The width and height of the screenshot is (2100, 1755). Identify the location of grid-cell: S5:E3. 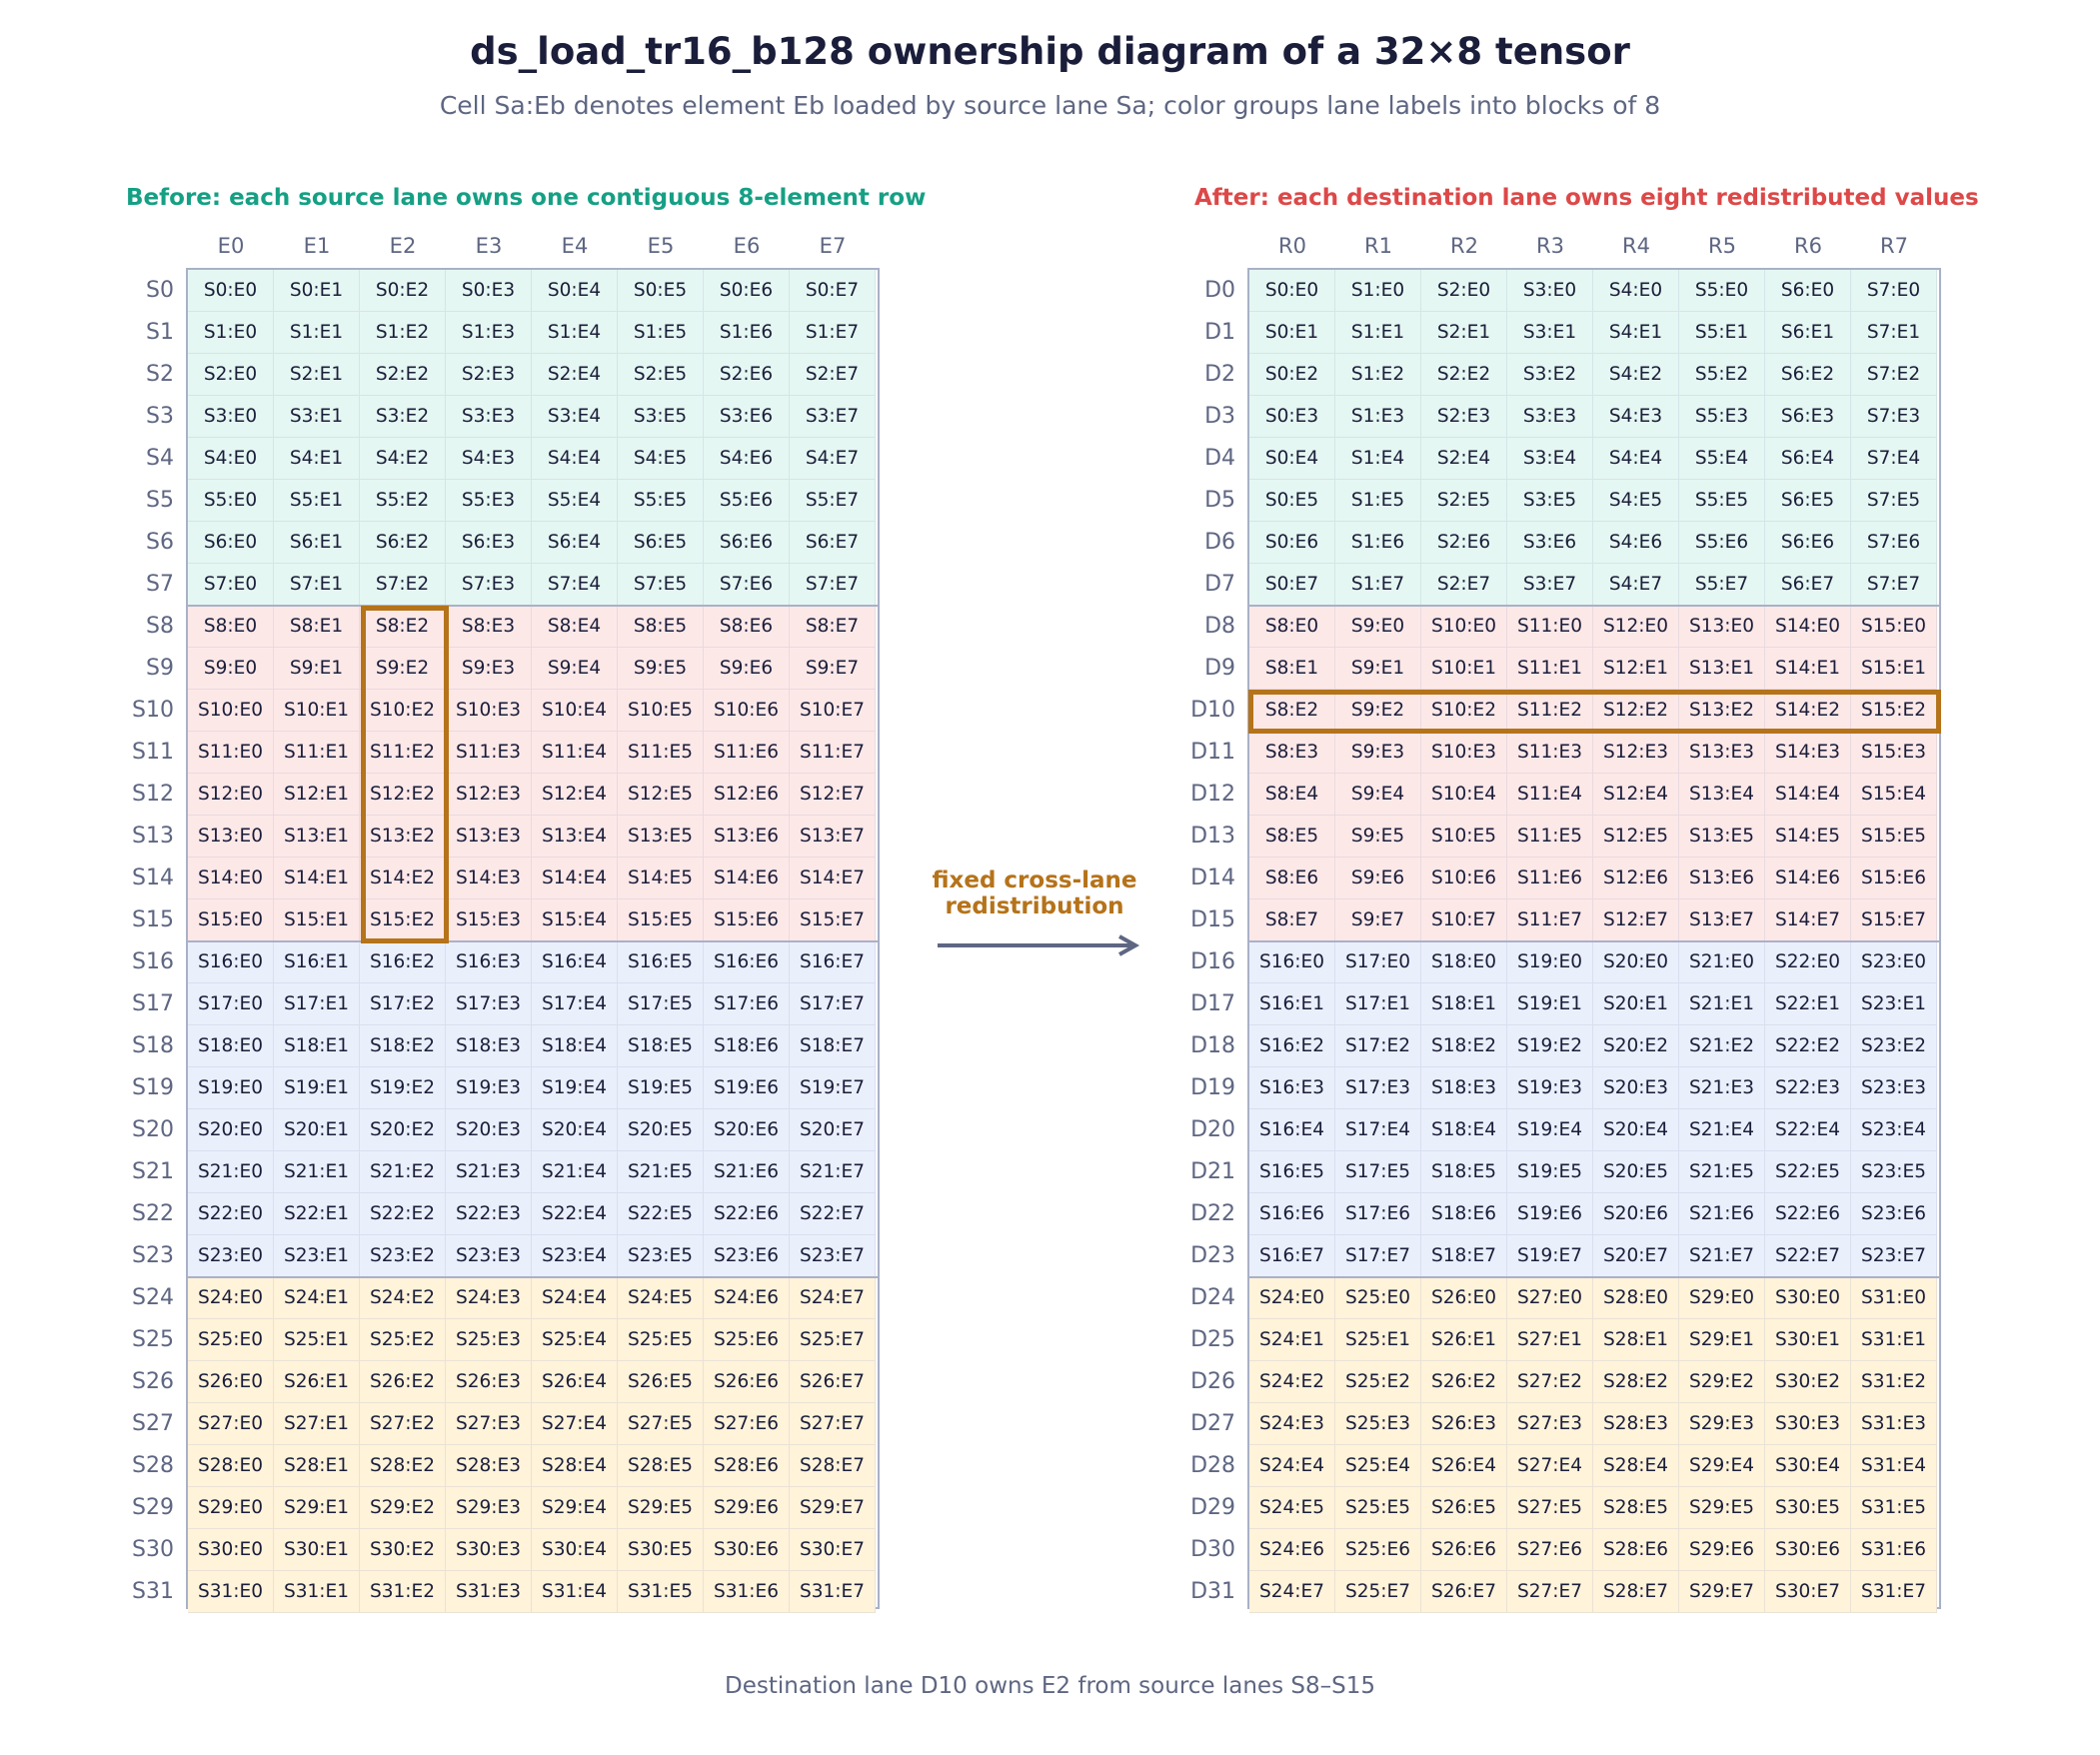
(1722, 417).